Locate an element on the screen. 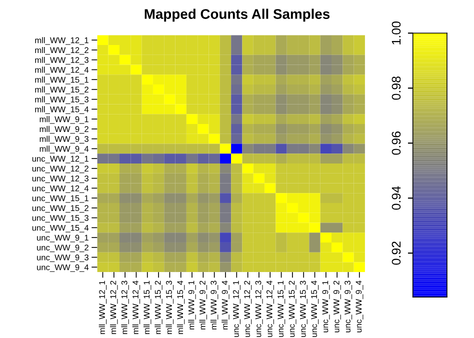  color-bar-label: 1.00 is located at coordinates (396, 32).